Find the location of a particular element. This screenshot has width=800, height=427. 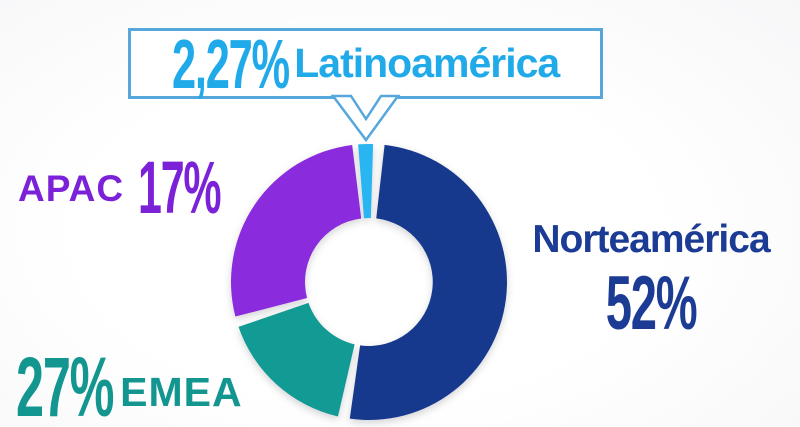

label-norteamerica: Norteamérica 52% is located at coordinates (651, 281).